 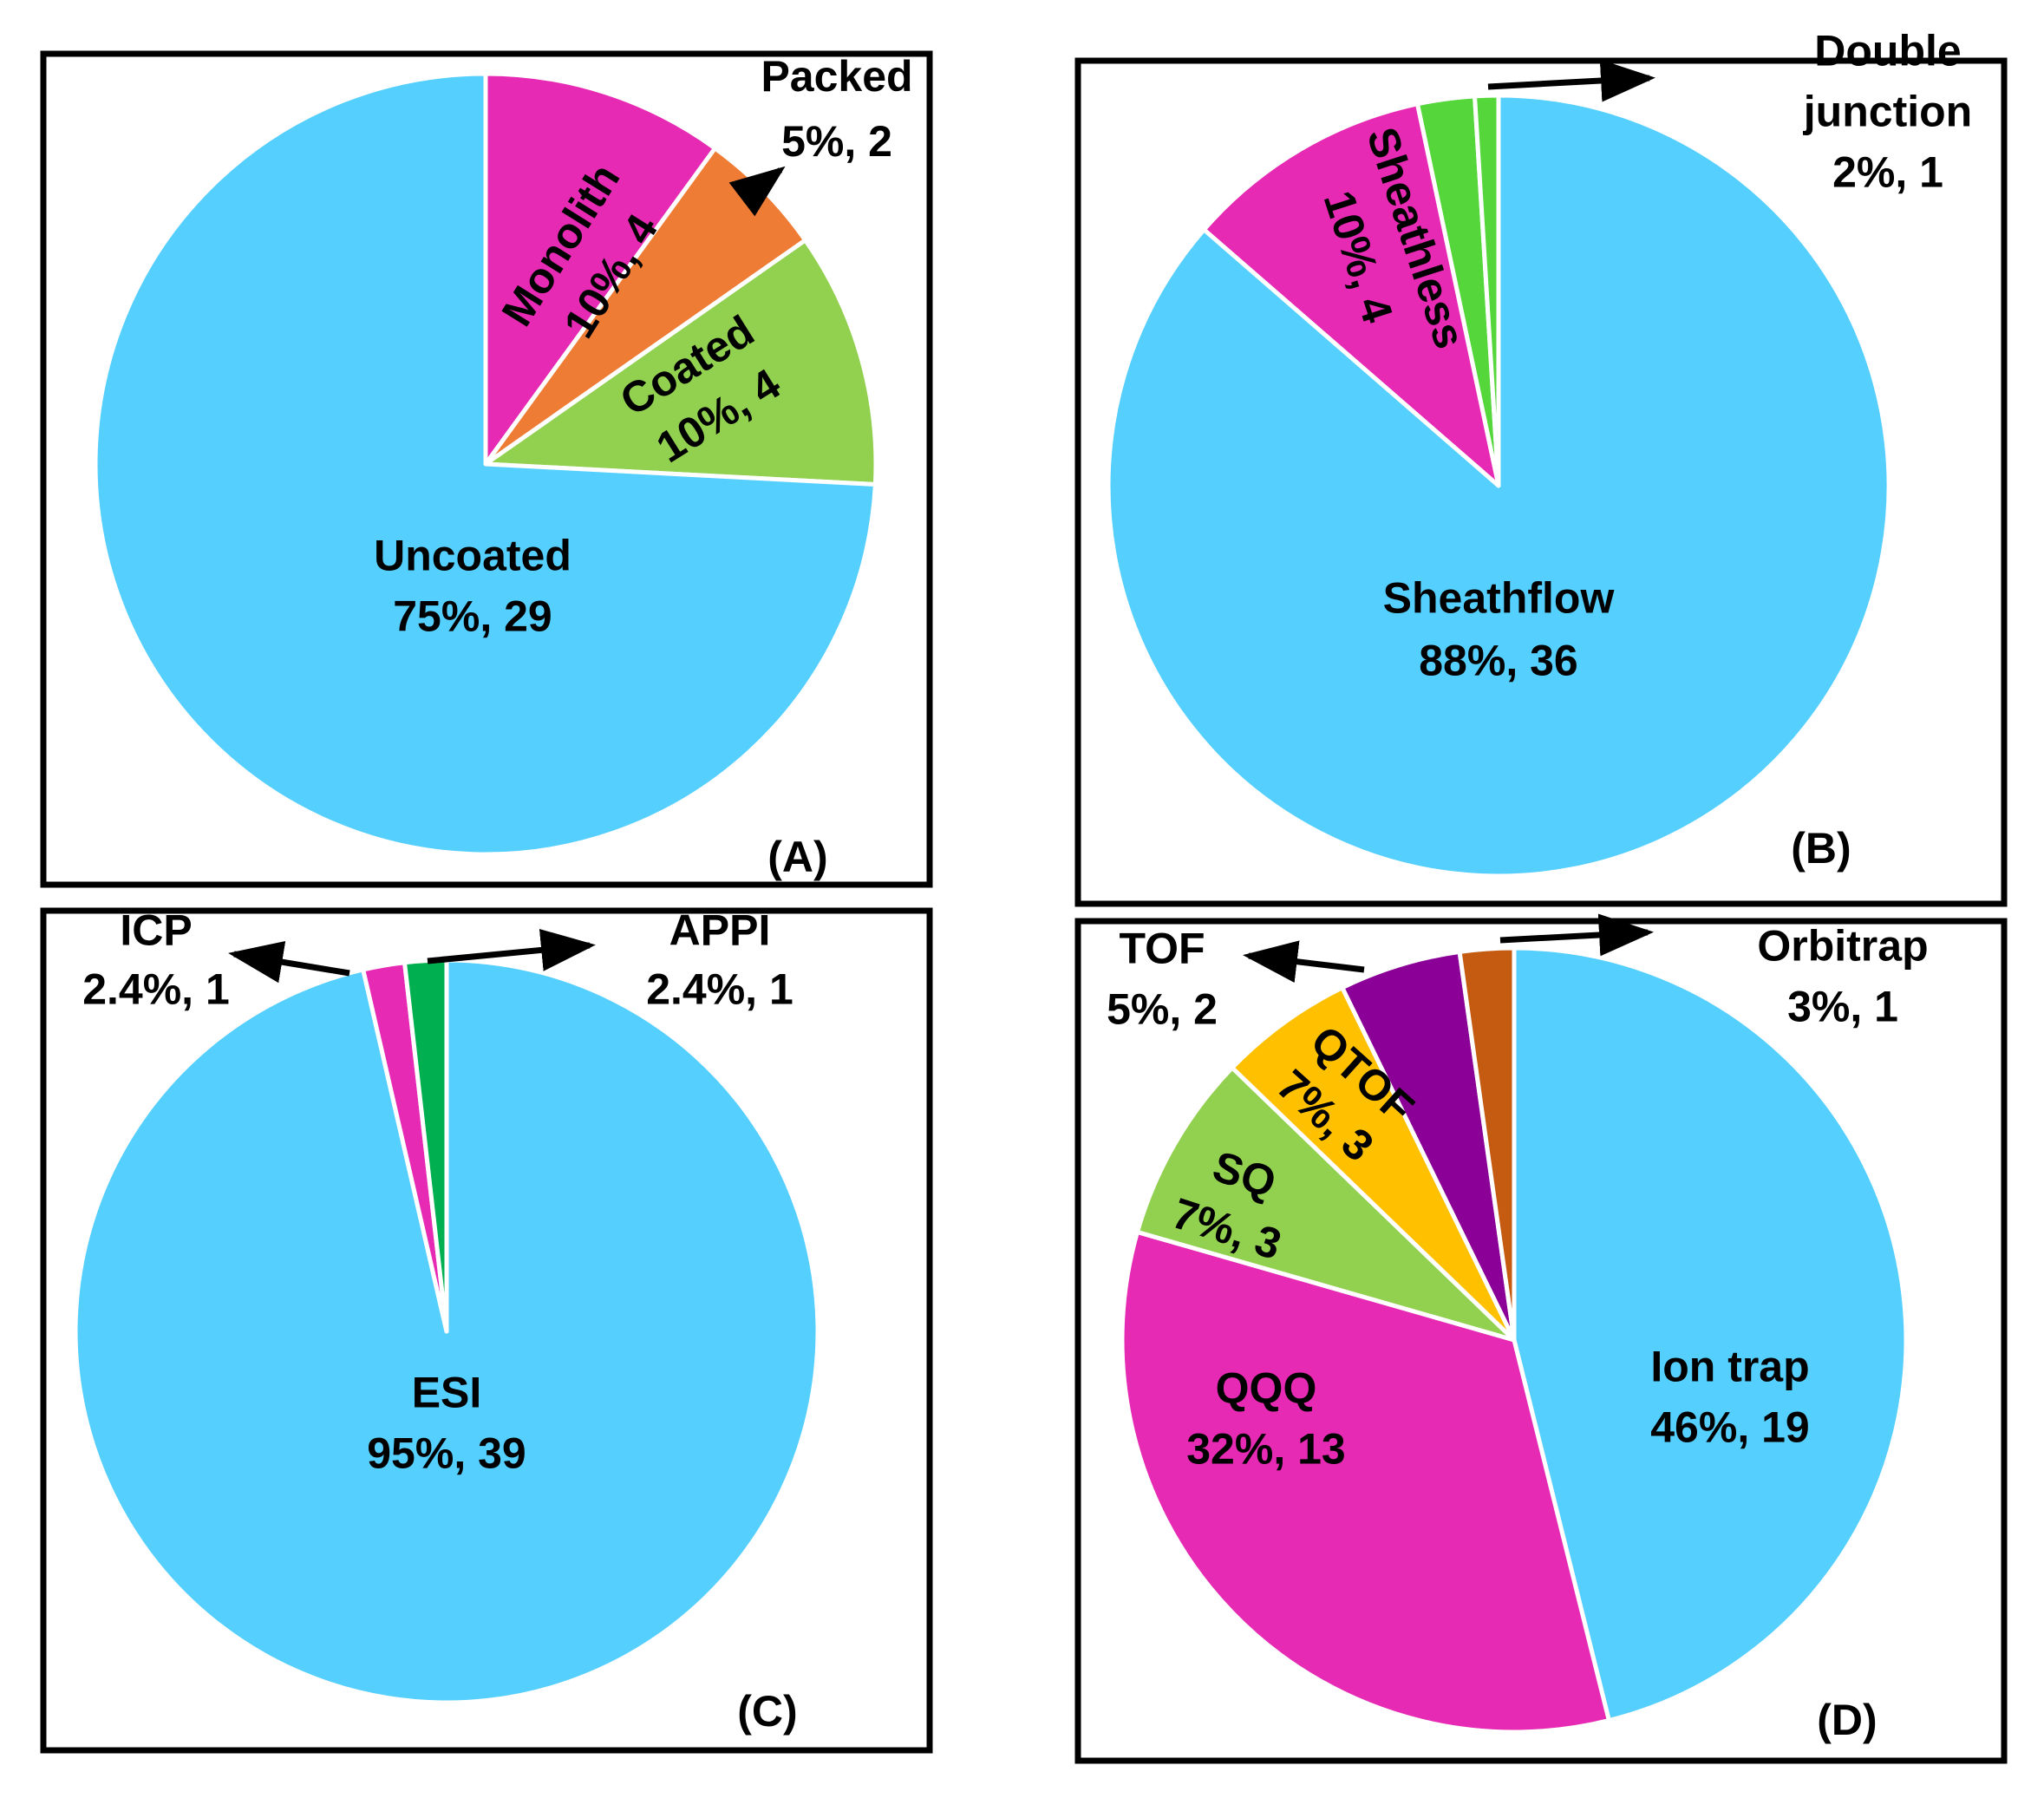 I want to click on slice-label-sheathflow: Sheathflow 88%, 36, so click(x=1499, y=630).